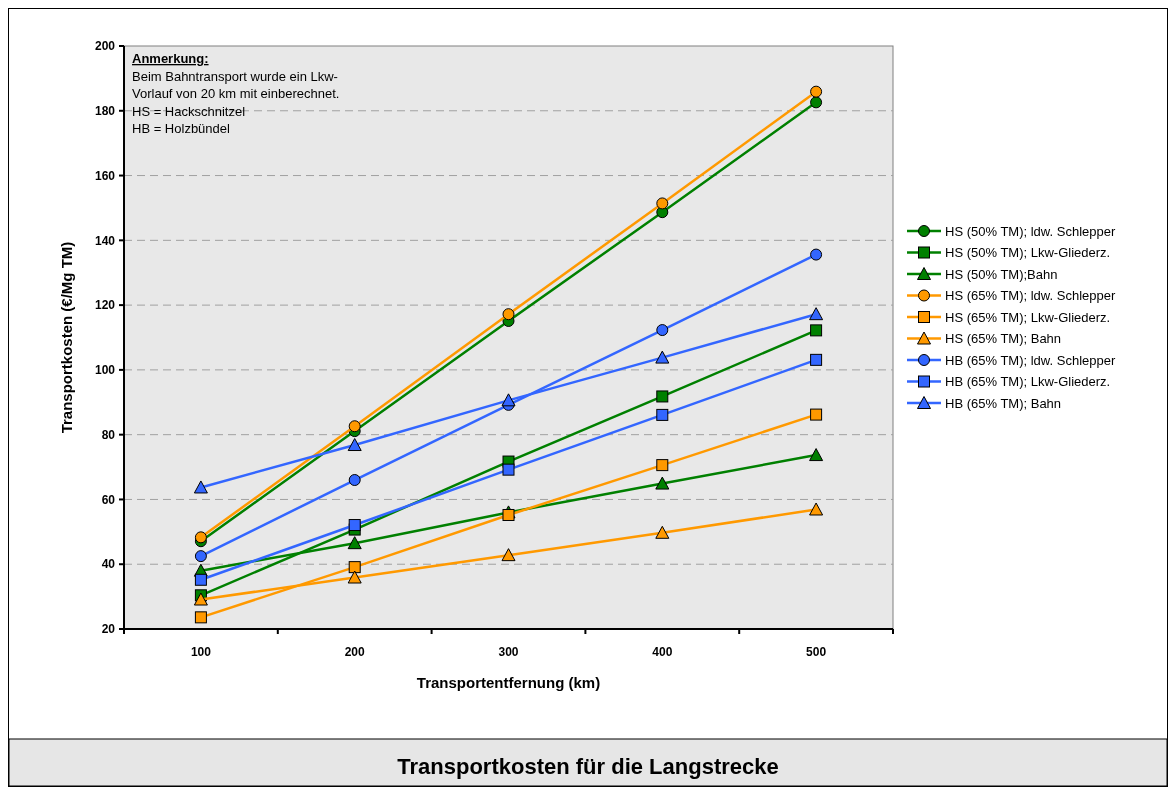 This screenshot has height=787, width=1168. Describe the element at coordinates (105, 370) in the screenshot. I see `y-tick-label: 100` at that location.